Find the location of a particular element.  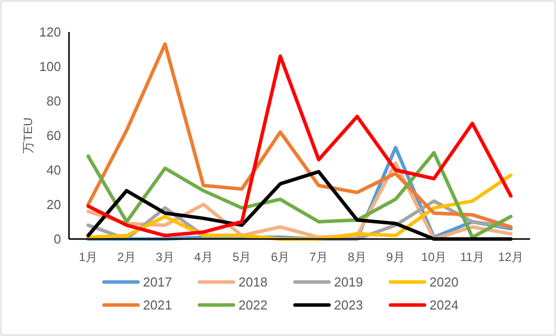

legend-label: 2021 is located at coordinates (157, 305).